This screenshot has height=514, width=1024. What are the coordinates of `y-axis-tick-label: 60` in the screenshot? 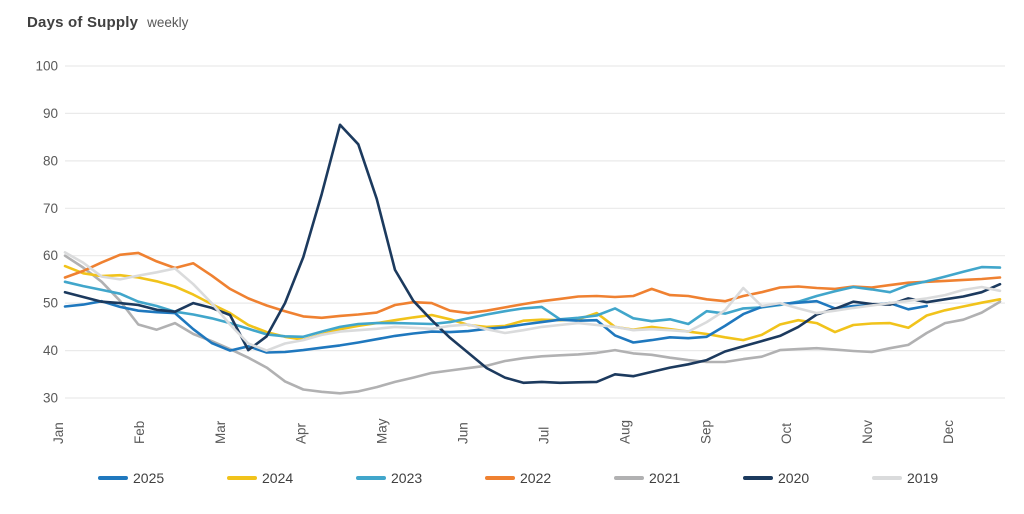 It's located at (50, 255).